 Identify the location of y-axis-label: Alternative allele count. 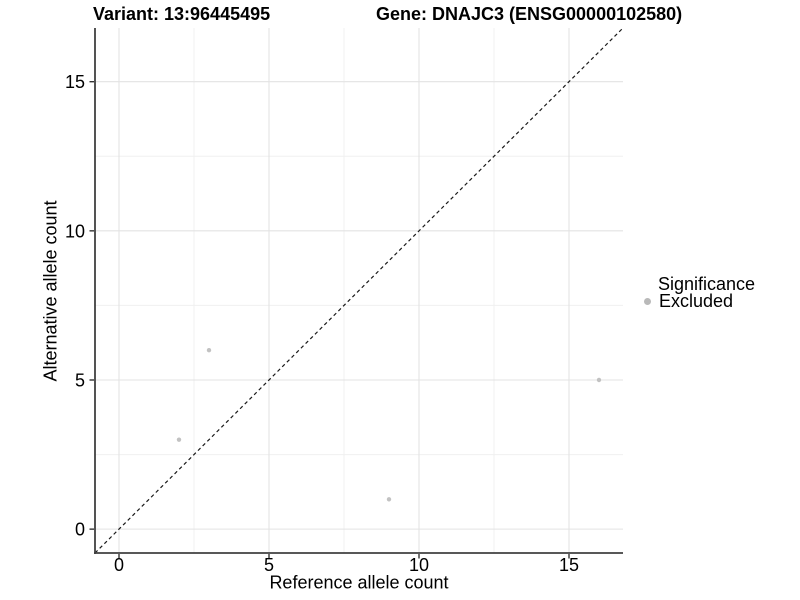
(50, 291).